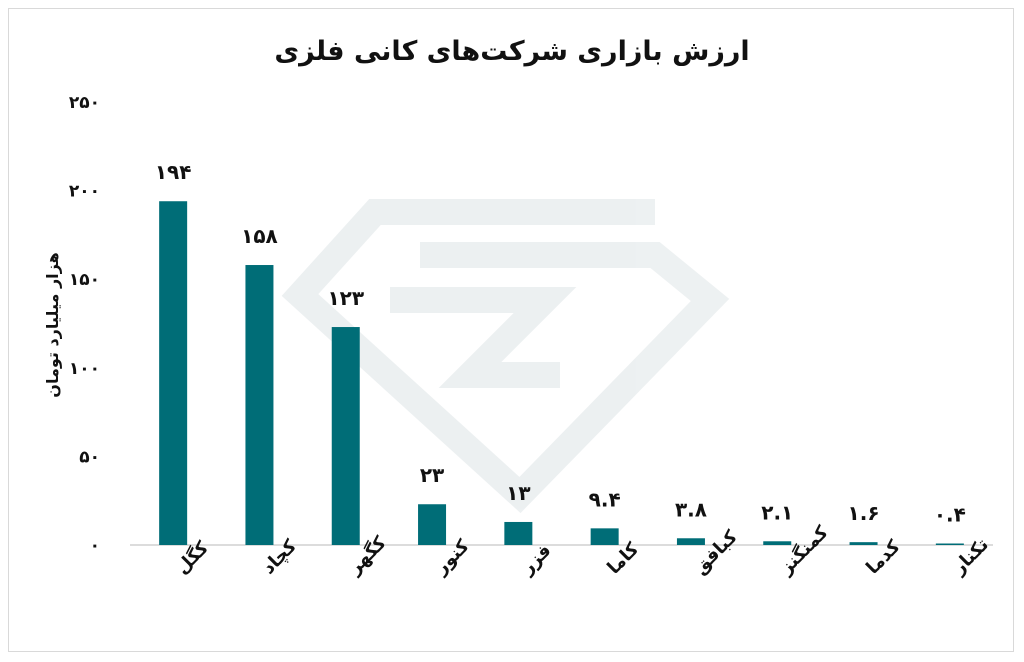 The image size is (1024, 662). I want to click on y-tick-label: ۲۵۰, so click(84, 103).